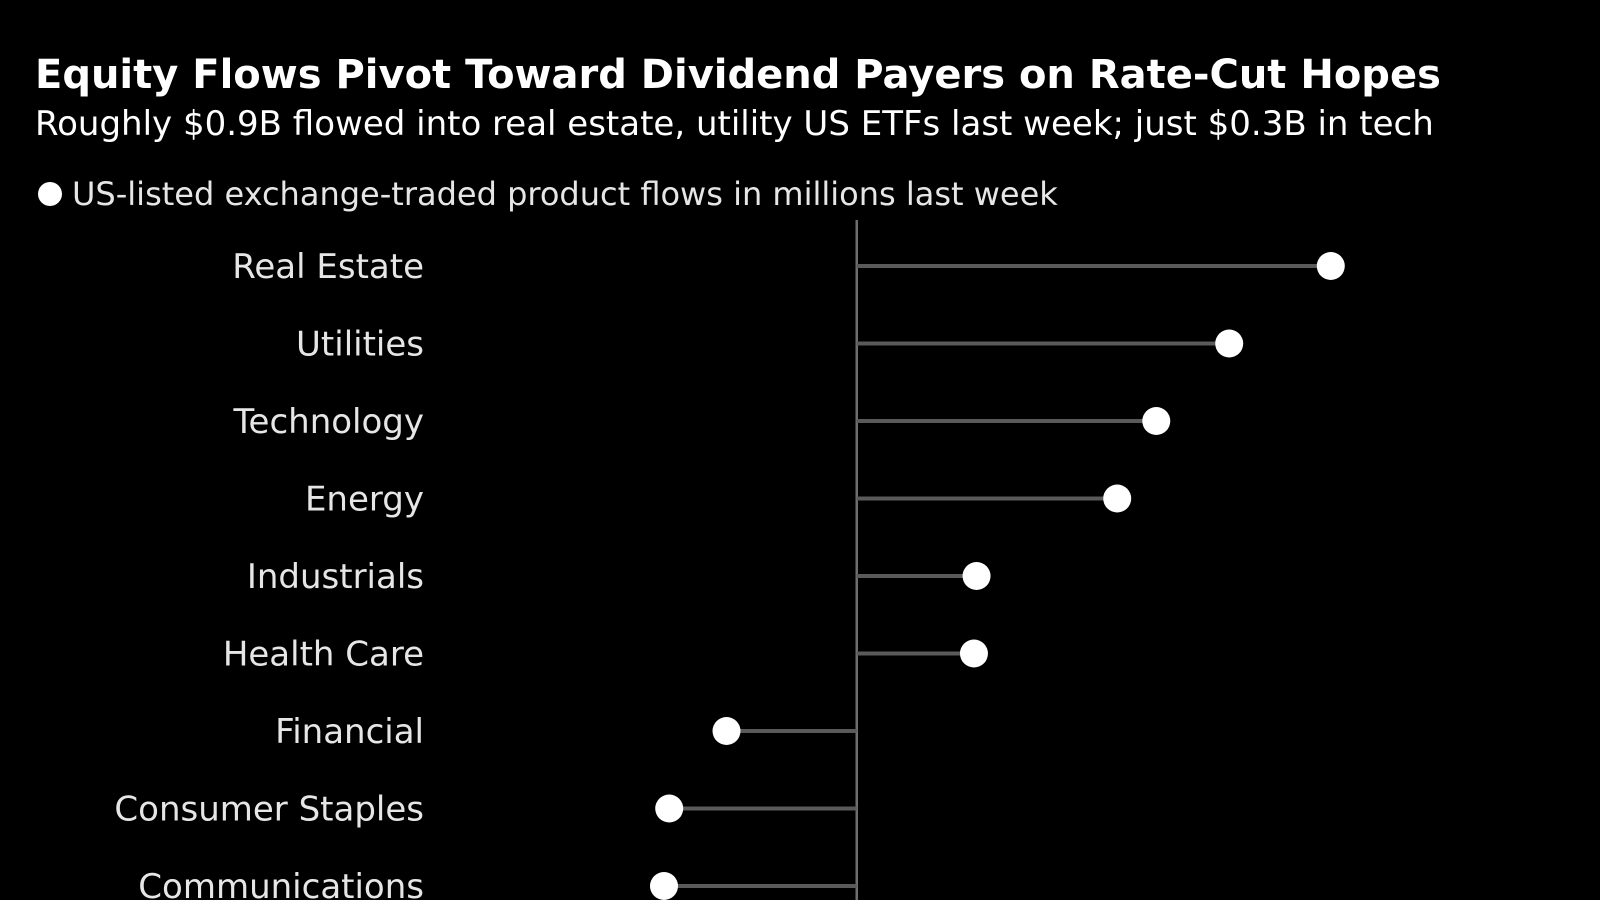 This screenshot has height=900, width=1600. I want to click on category-label: Real Estate, so click(328, 267).